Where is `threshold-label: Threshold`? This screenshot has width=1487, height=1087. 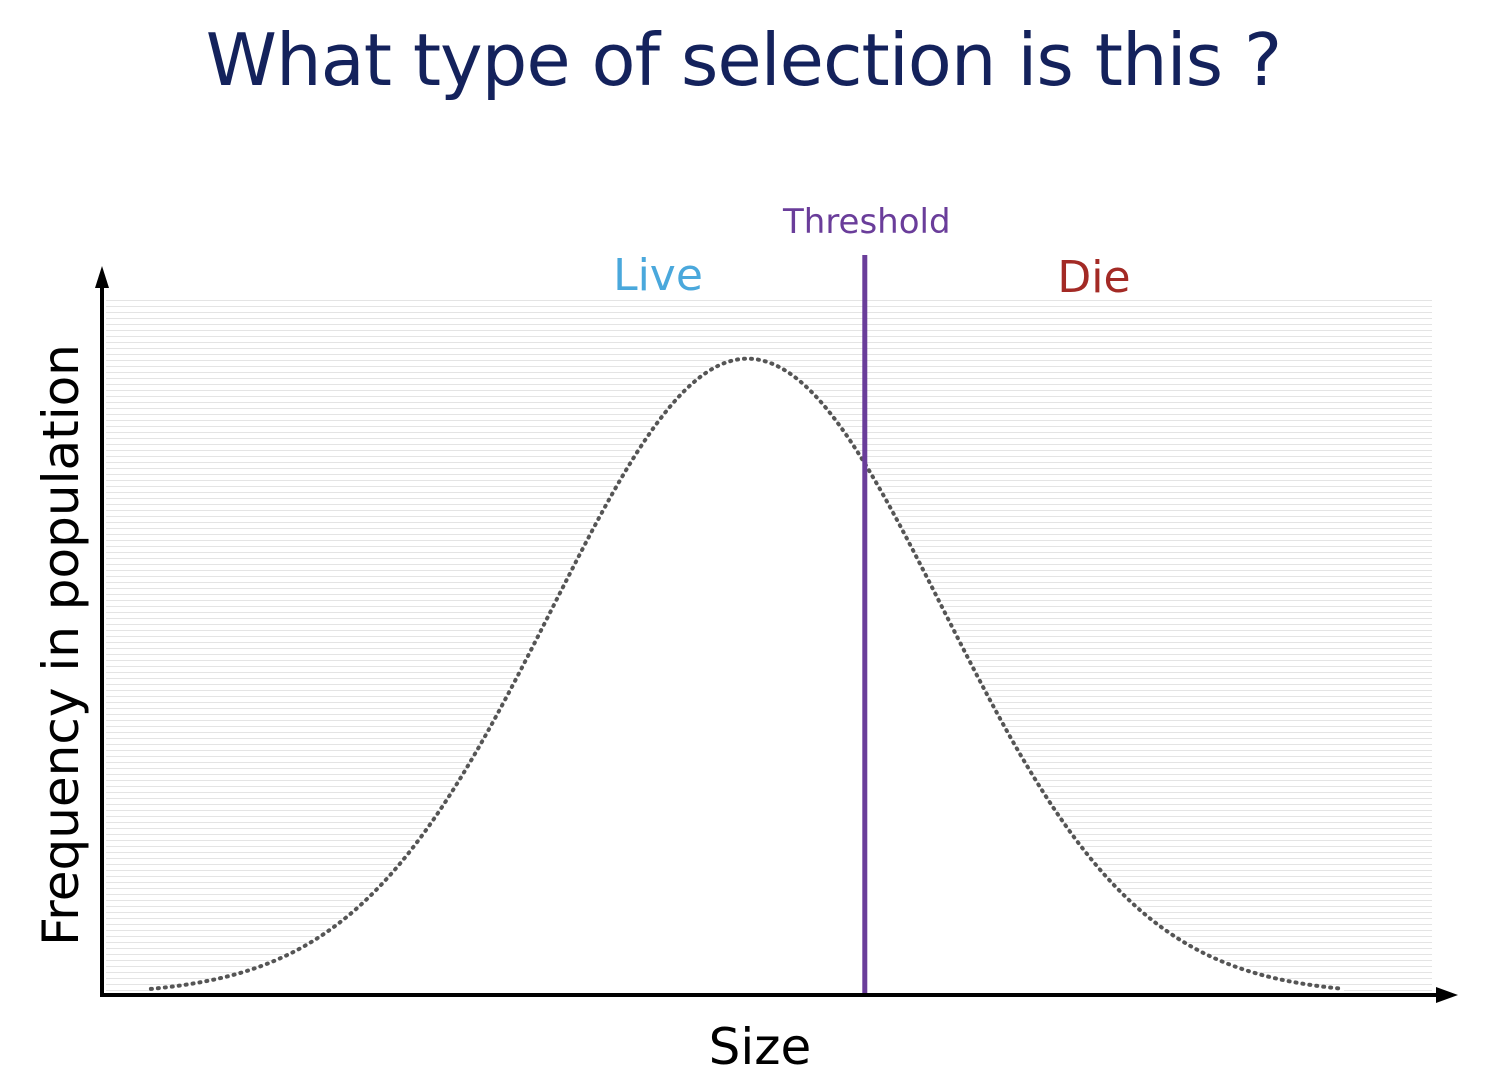
threshold-label: Threshold is located at coordinates (866, 222).